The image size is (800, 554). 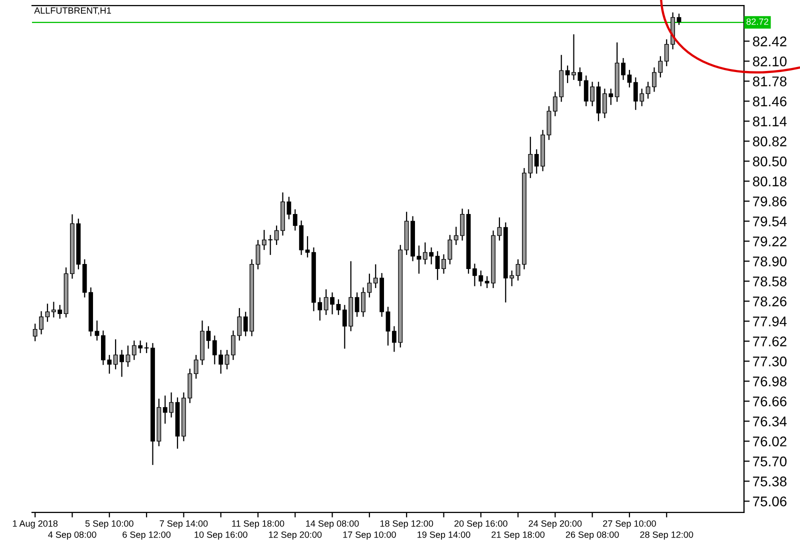 What do you see at coordinates (770, 221) in the screenshot?
I see `y-tick-label: 79.54` at bounding box center [770, 221].